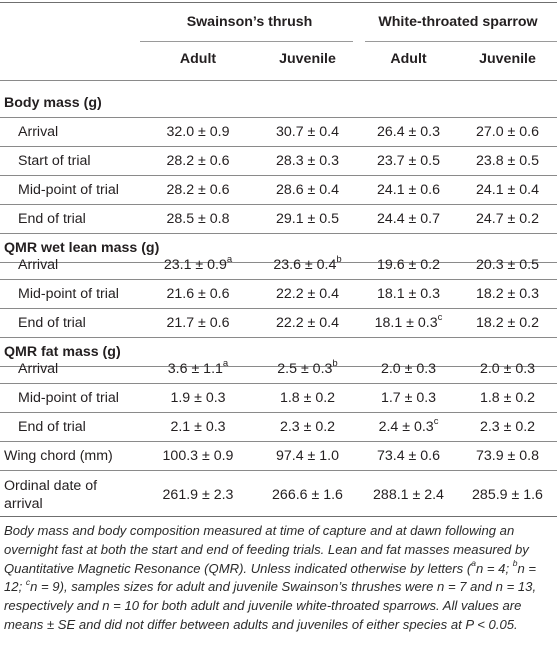  I want to click on table-cell: 18.1 ± 0.3c, so click(408, 321).